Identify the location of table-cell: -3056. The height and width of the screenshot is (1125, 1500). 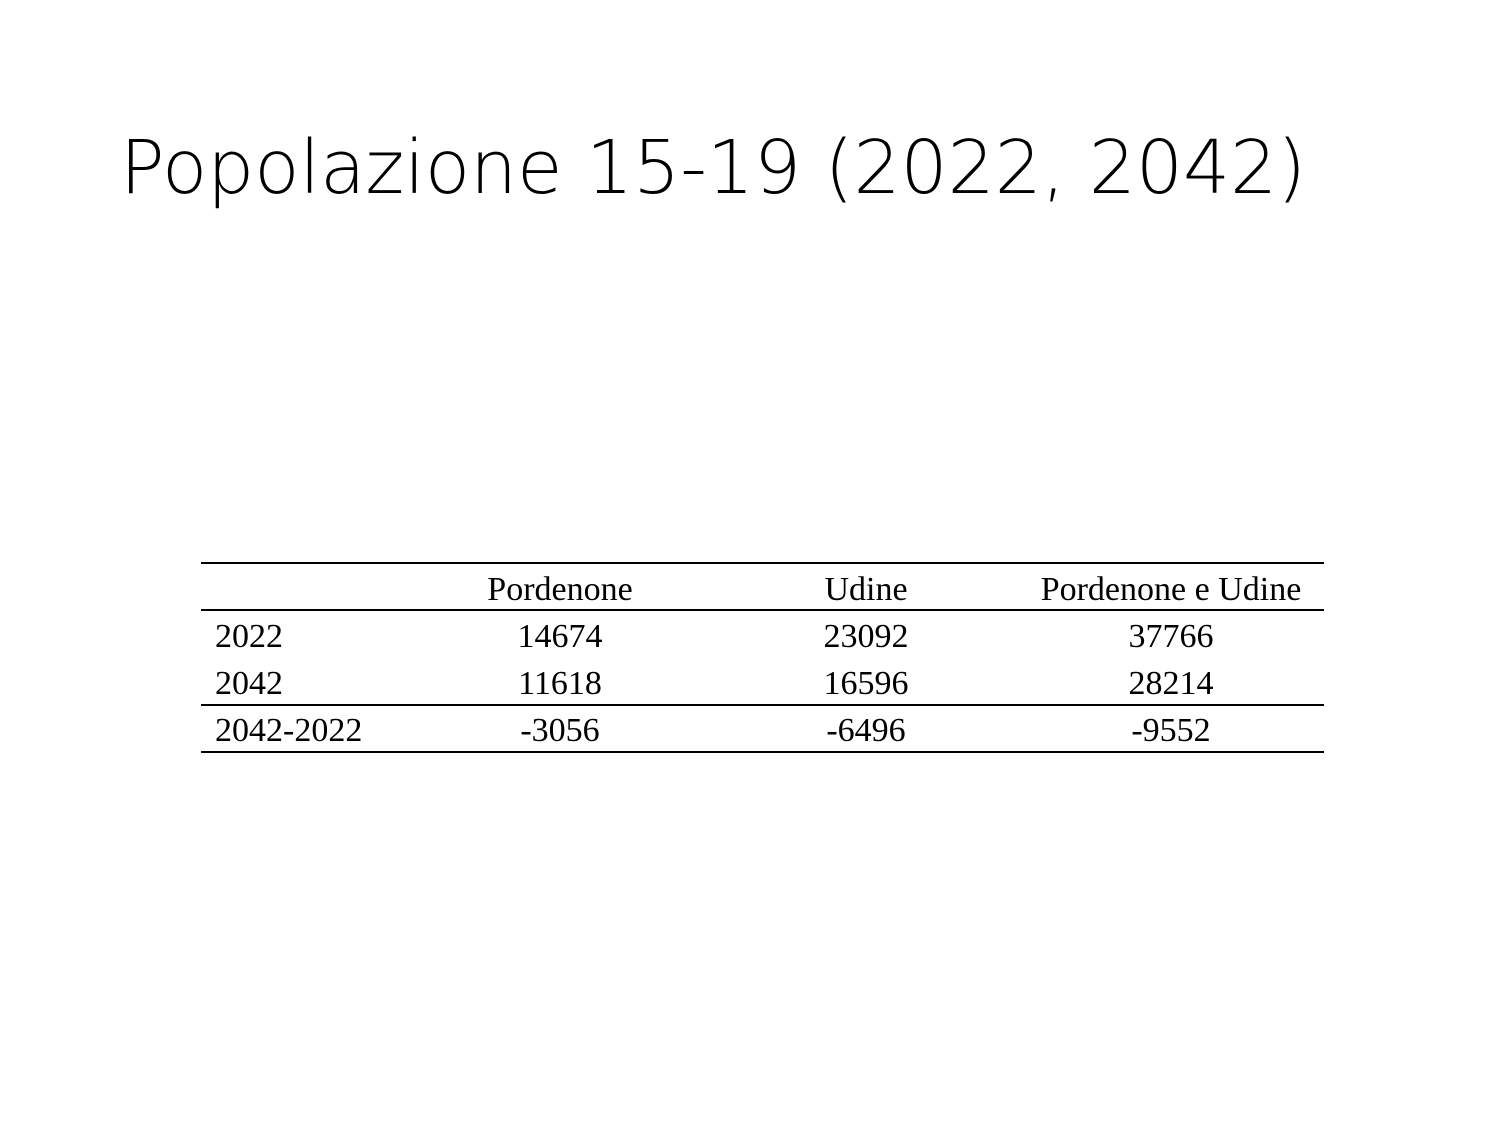
(559, 730).